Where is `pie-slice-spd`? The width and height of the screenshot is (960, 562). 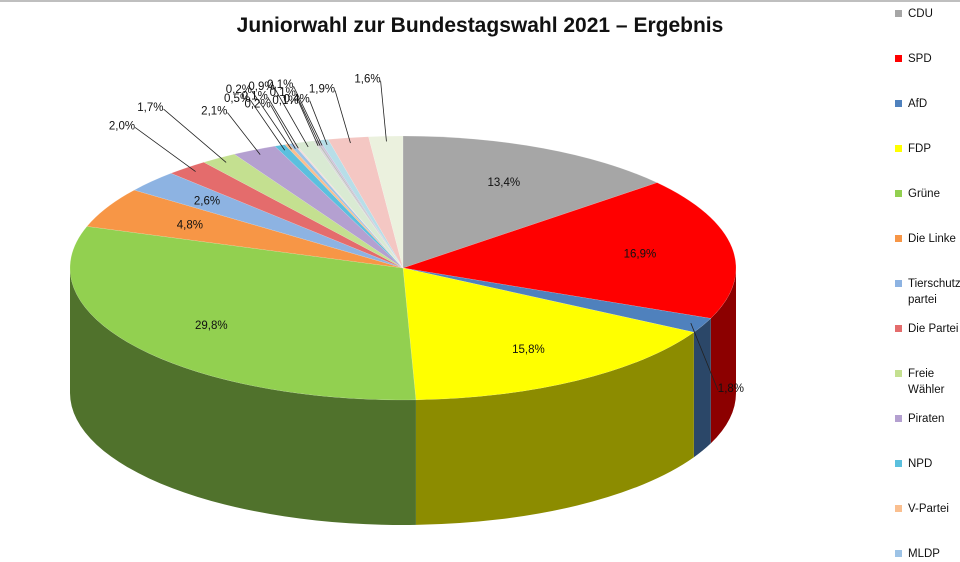 pie-slice-spd is located at coordinates (569, 250).